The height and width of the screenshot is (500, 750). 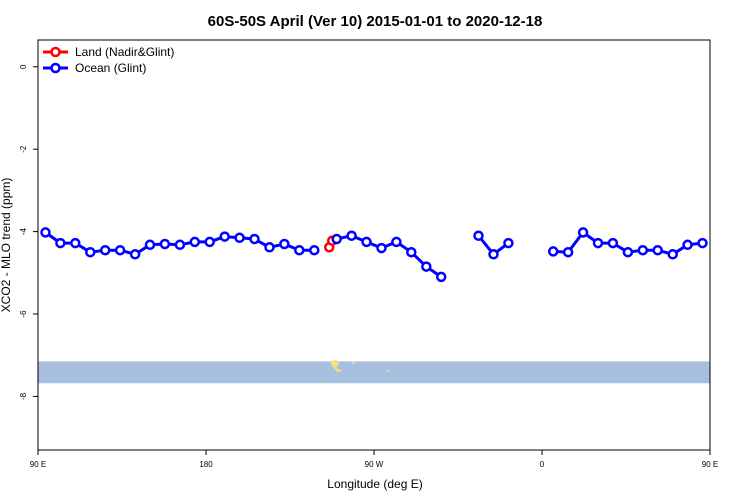 What do you see at coordinates (124, 52) in the screenshot?
I see `legend-label-land: Land (Nadir&Glint)` at bounding box center [124, 52].